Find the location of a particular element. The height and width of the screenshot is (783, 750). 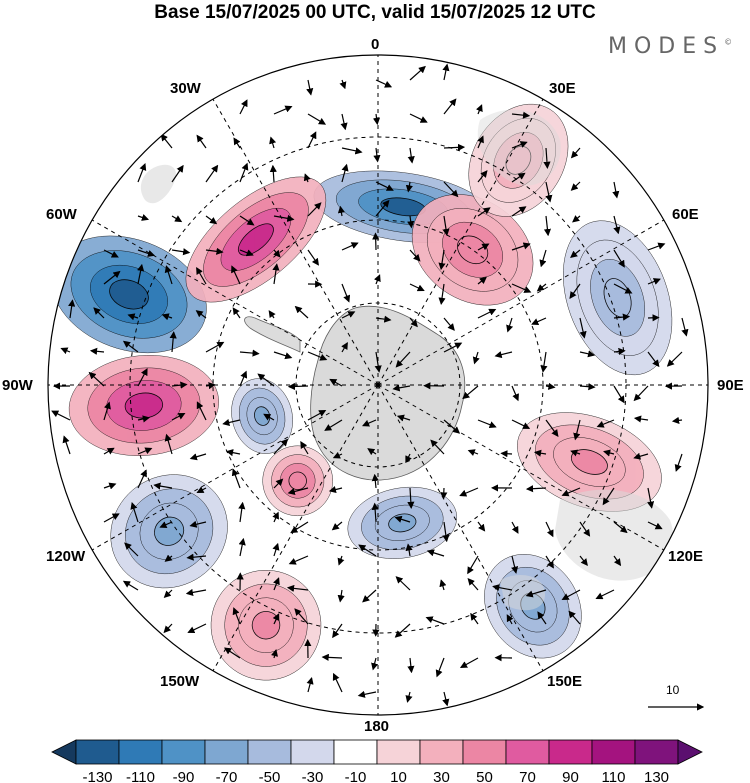

center-positive-40w is located at coordinates (256, 239).